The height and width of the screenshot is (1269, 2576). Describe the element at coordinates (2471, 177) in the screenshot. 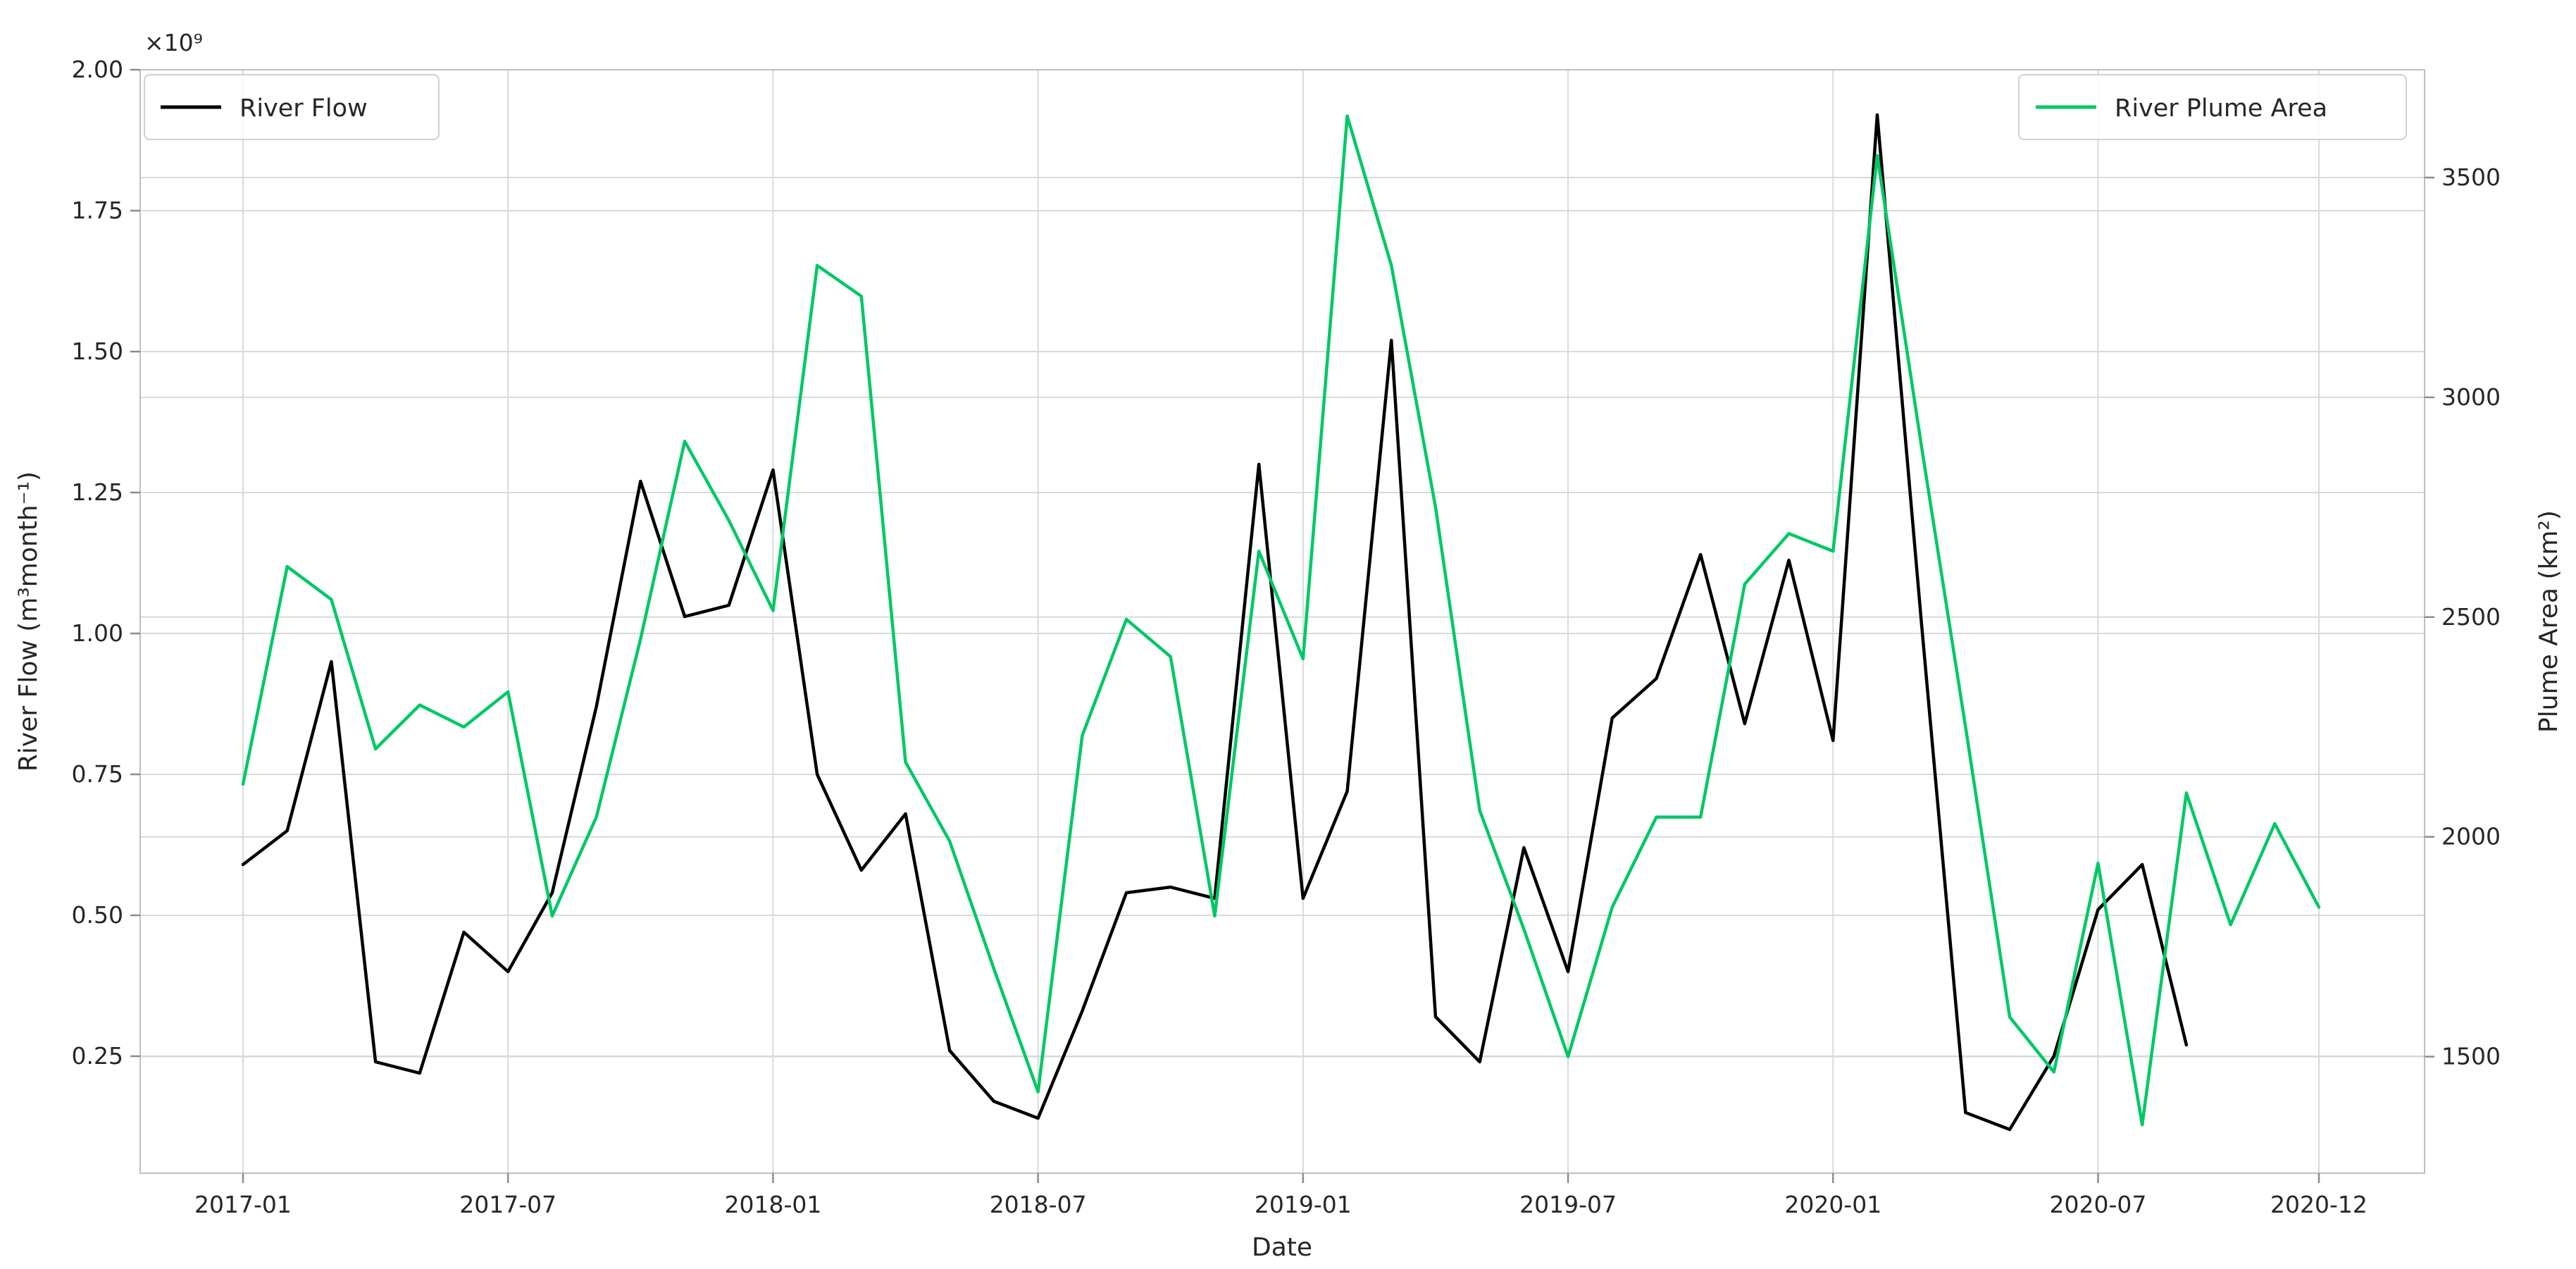

I see `y-tick-label-right: 3500` at that location.